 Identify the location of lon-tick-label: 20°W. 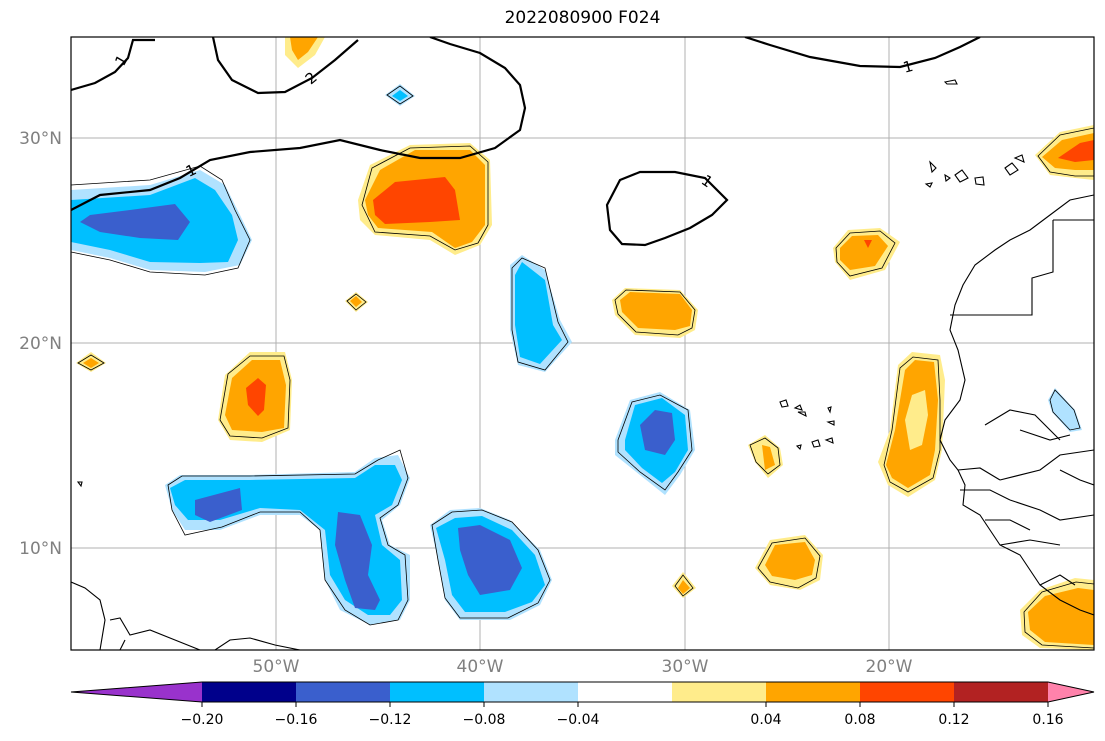
(889, 667).